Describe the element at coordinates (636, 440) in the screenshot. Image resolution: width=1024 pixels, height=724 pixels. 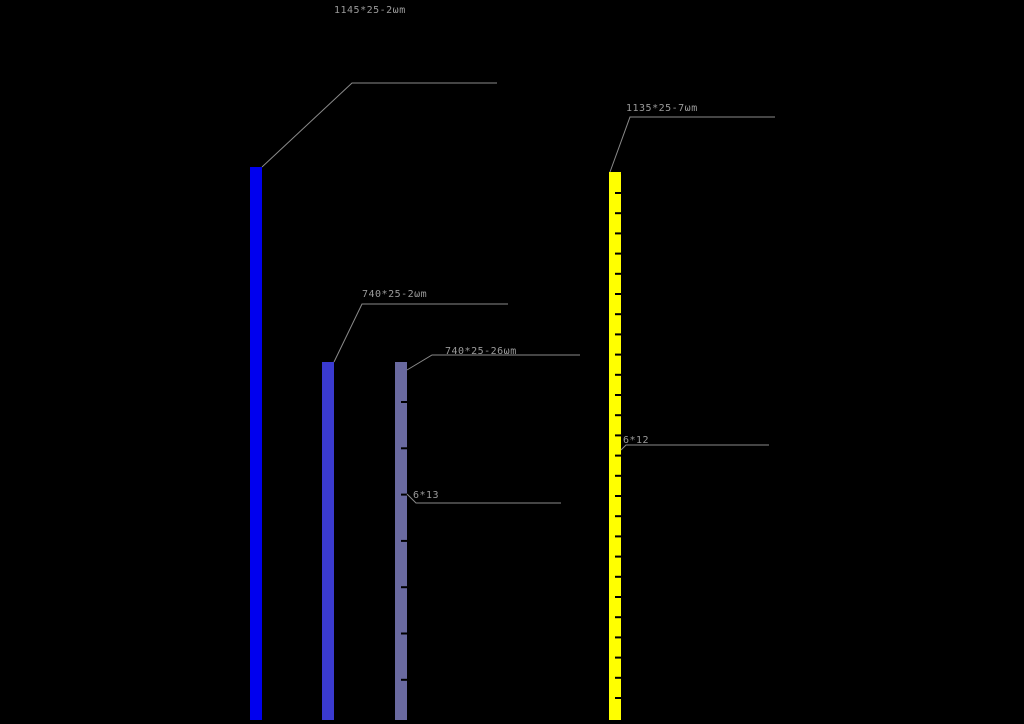
I see `bar-4-notch-label: 6*12` at that location.